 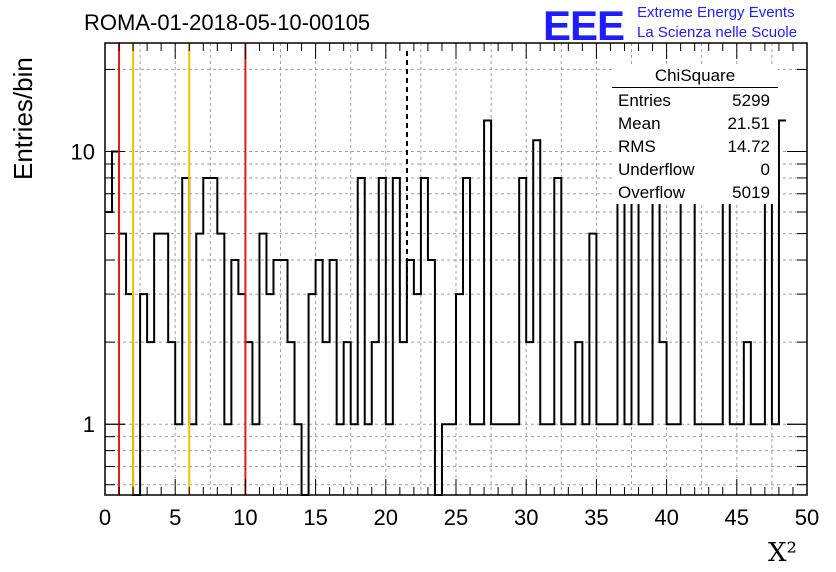 I want to click on stats-row-rms: RMS 14.72, so click(x=695, y=146).